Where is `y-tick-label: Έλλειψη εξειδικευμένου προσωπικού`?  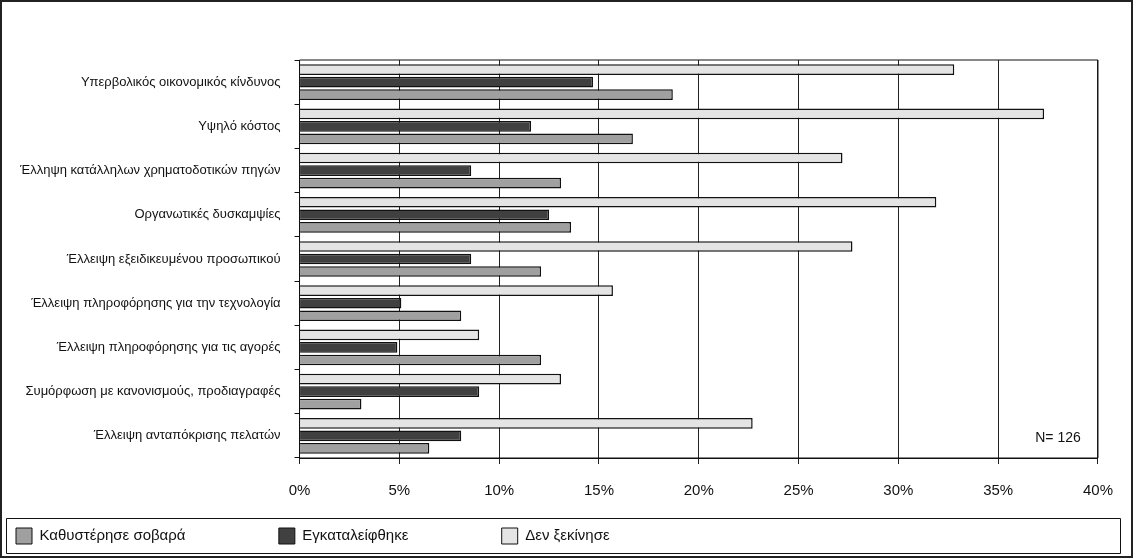 y-tick-label: Έλλειψη εξειδικευμένου προσωπικού is located at coordinates (173, 258).